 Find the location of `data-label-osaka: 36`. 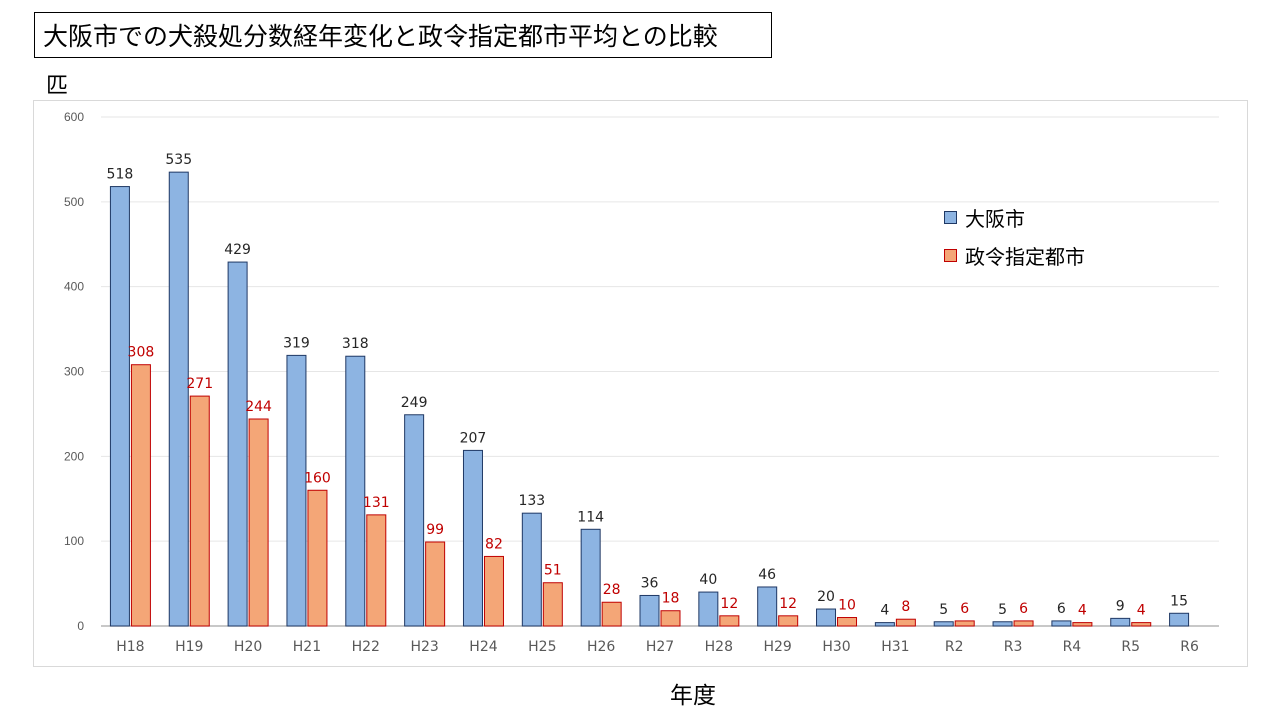

data-label-osaka: 36 is located at coordinates (650, 583).